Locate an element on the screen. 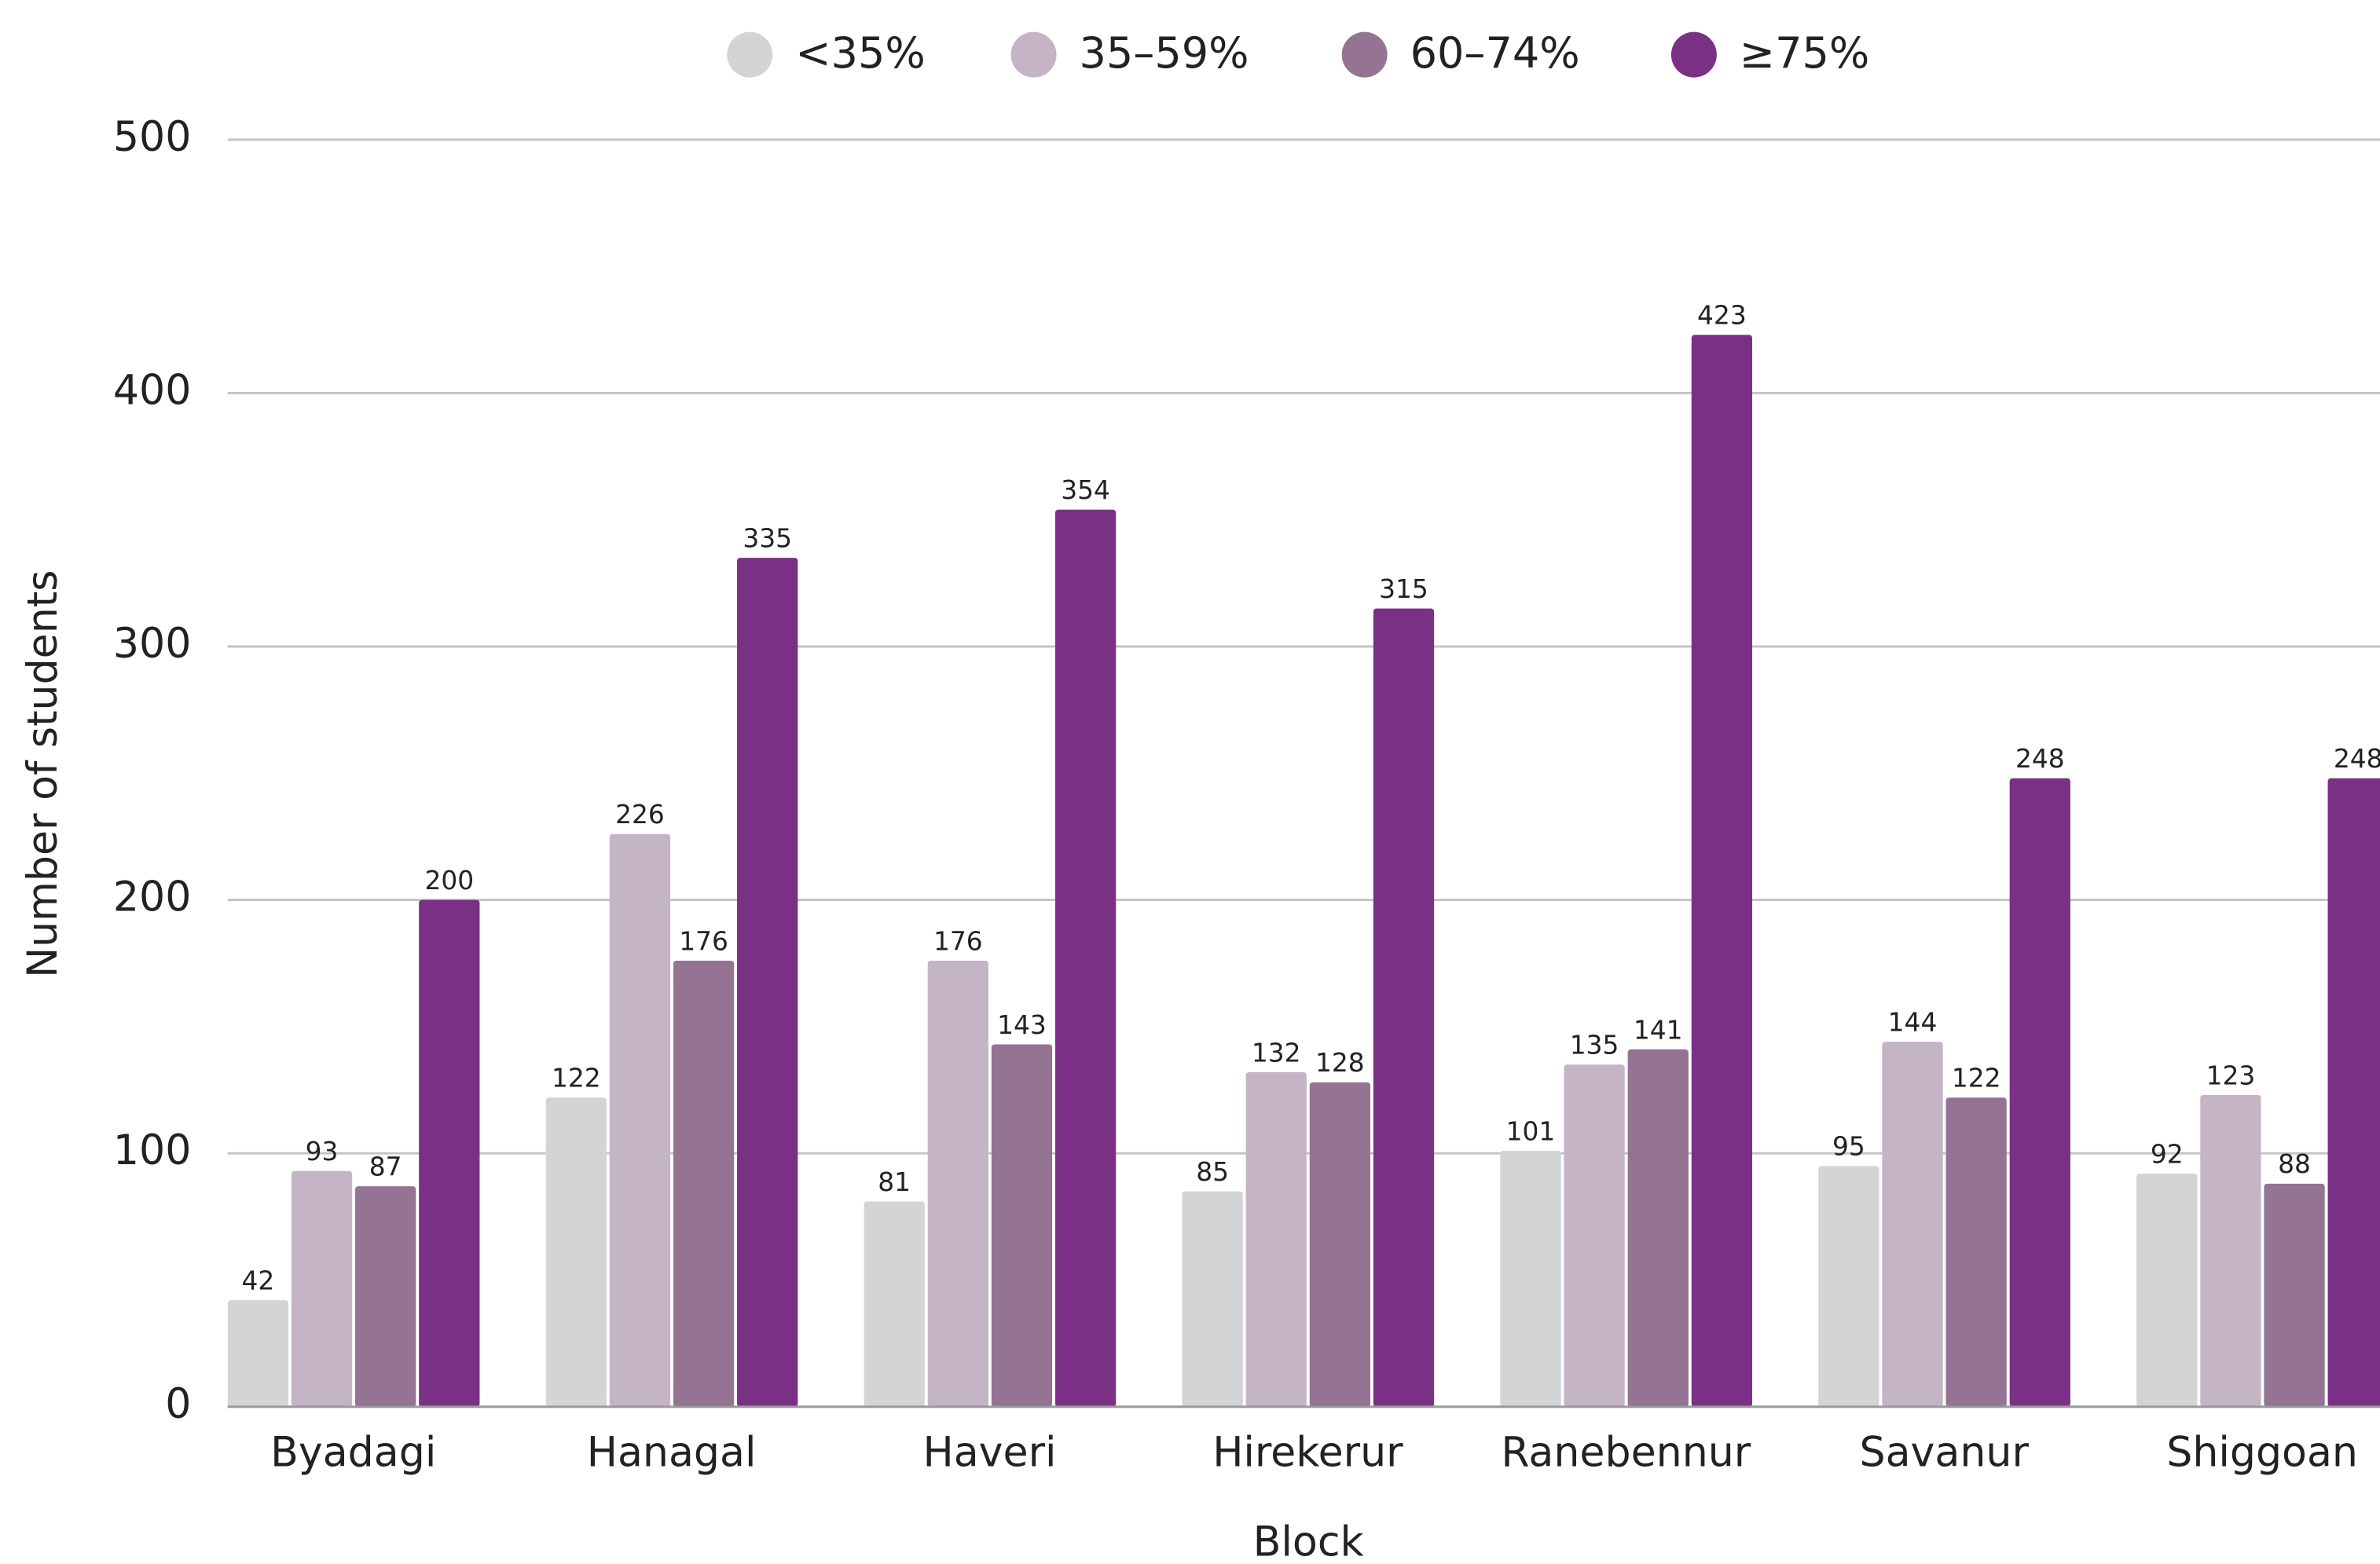 The width and height of the screenshot is (2380, 1564). x-tick-label: Ranebennur is located at coordinates (1626, 1454).